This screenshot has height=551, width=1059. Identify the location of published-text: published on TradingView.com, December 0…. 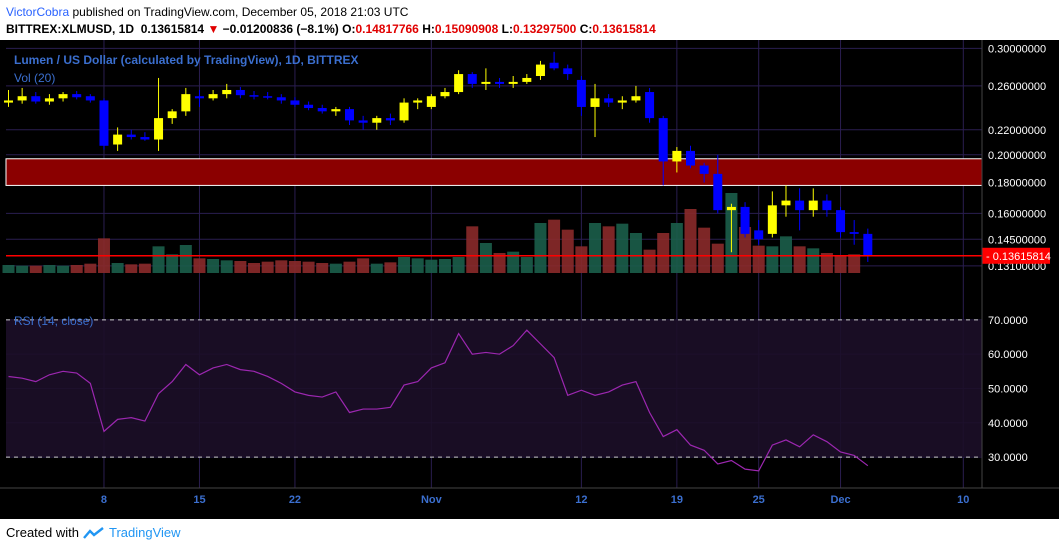
(240, 12).